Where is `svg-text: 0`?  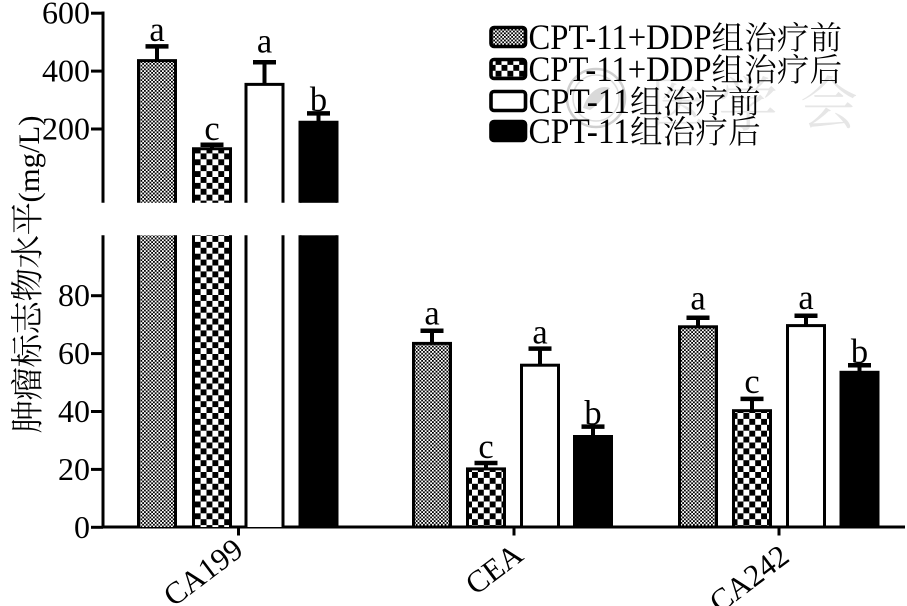 svg-text: 0 is located at coordinates (82, 527).